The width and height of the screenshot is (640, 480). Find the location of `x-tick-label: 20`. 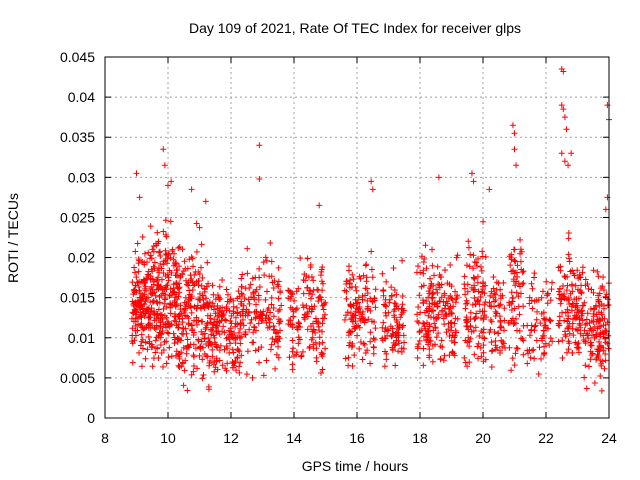

x-tick-label: 20 is located at coordinates (483, 438).